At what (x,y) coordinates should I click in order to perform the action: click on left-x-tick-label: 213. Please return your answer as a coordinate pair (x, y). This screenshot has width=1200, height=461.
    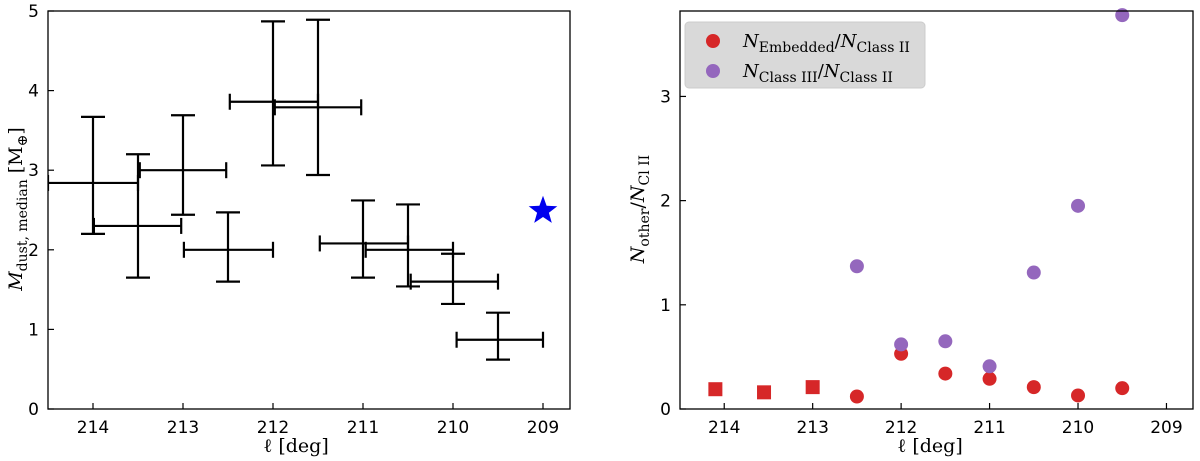
    Looking at the image, I should click on (183, 428).